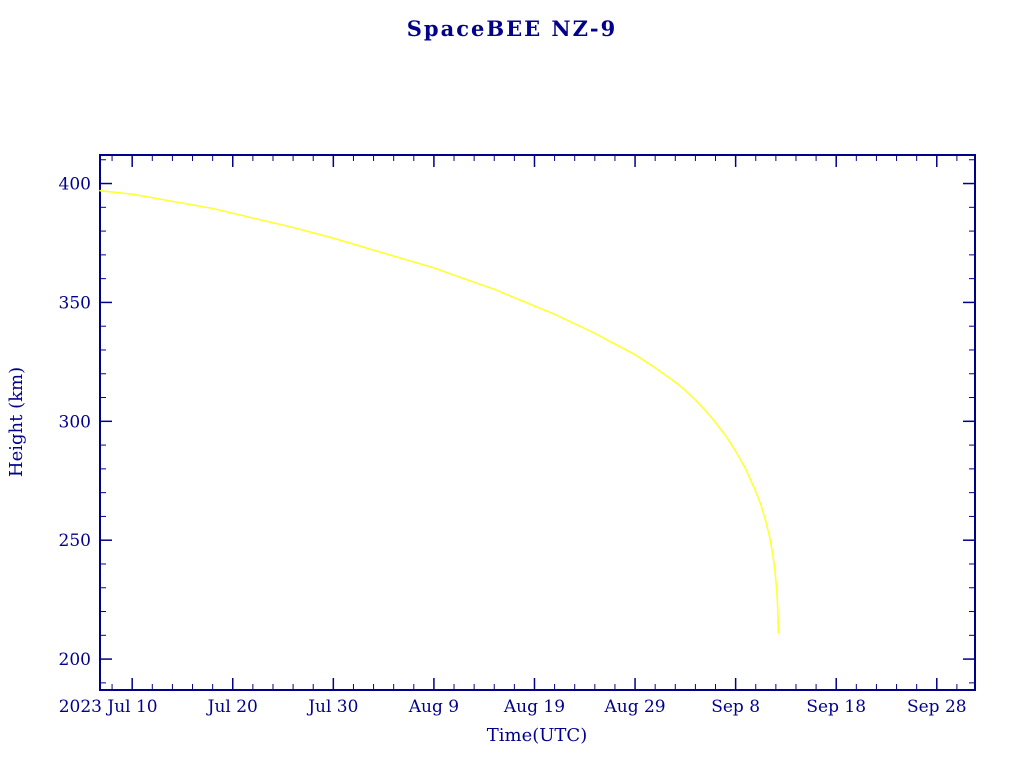 The height and width of the screenshot is (768, 1024). I want to click on x-tick-label: Jul 30, so click(332, 707).